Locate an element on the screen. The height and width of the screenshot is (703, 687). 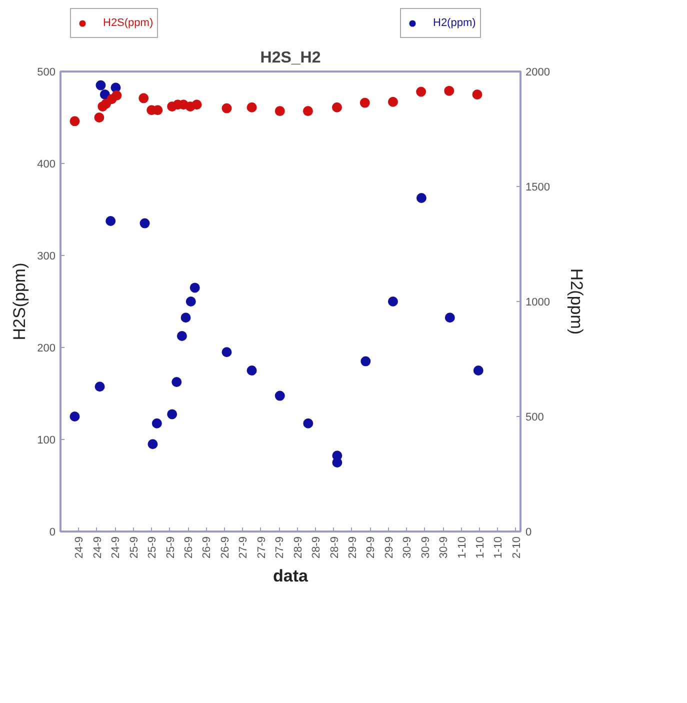
y2-tick-label: 1000 is located at coordinates (538, 302).